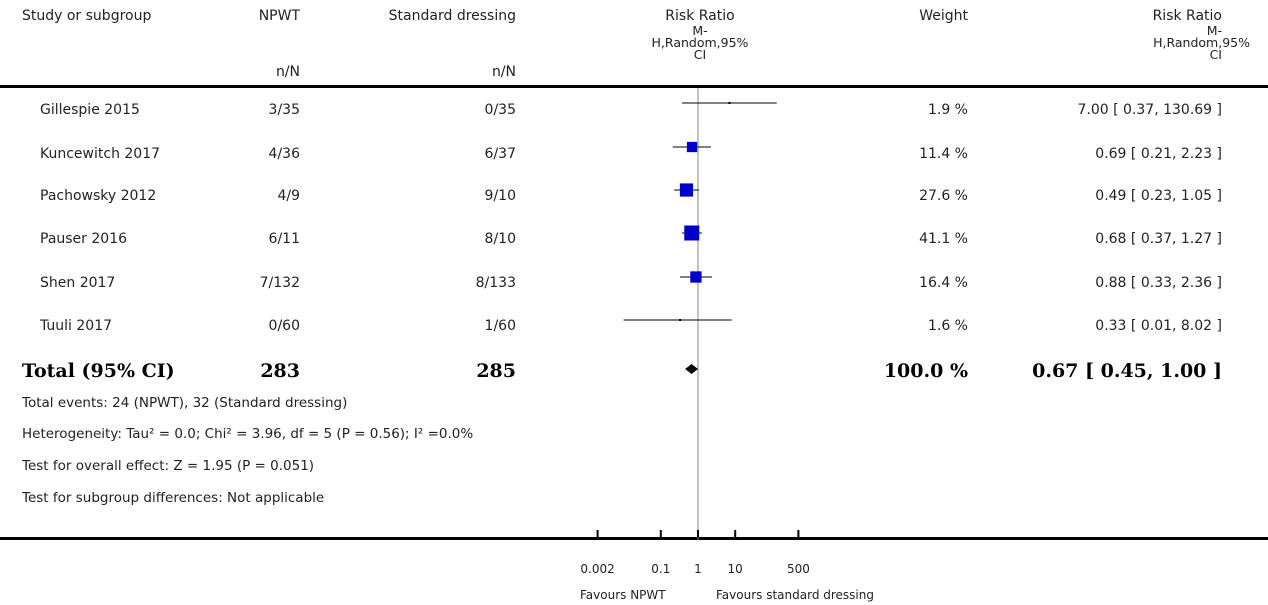 Image resolution: width=1268 pixels, height=605 pixels. I want to click on axis-tick-label: 500, so click(798, 569).